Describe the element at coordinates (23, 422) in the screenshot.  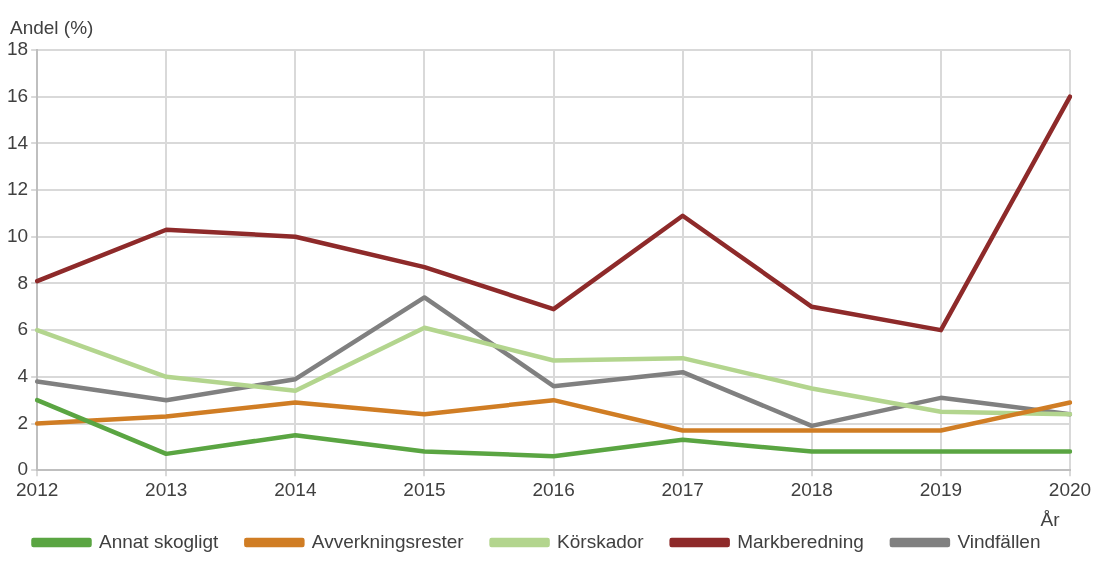
I see `y-tick-label: 2` at that location.